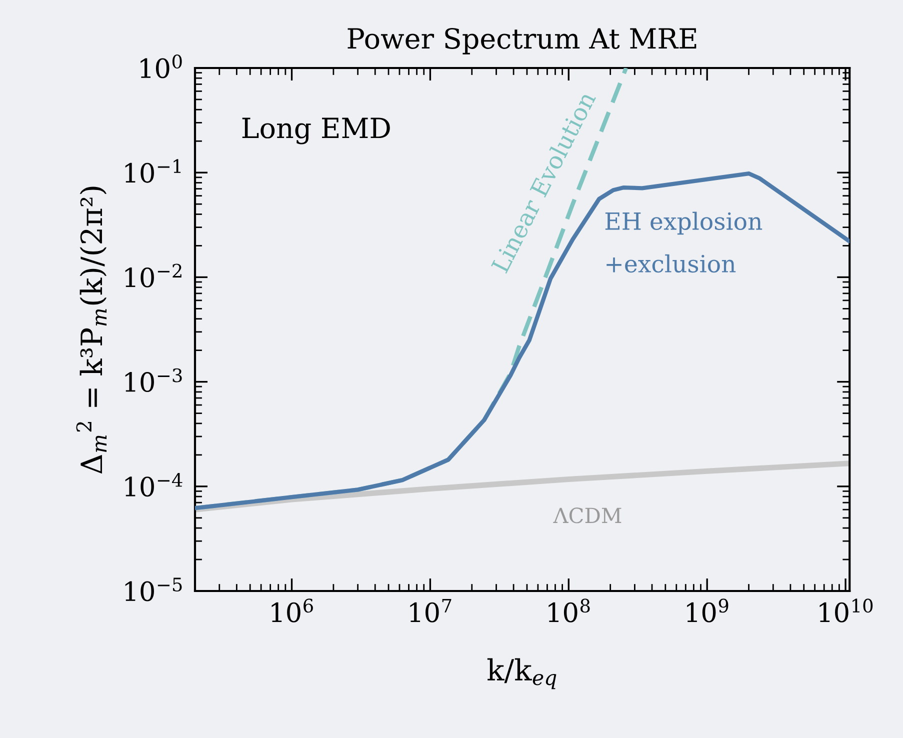  Describe the element at coordinates (161, 66) in the screenshot. I see `y-tick-label: 10$^{0}$` at that location.